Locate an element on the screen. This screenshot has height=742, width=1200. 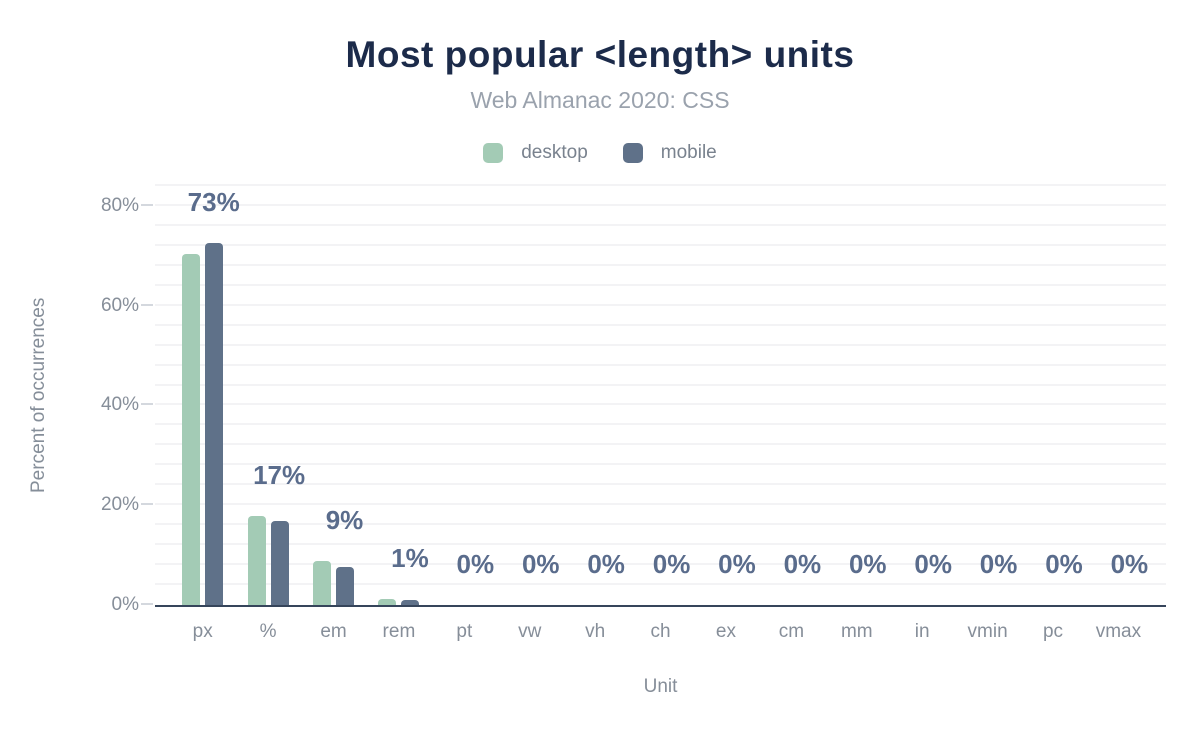
bar-group-pc: 0% pc is located at coordinates (1052, 413).